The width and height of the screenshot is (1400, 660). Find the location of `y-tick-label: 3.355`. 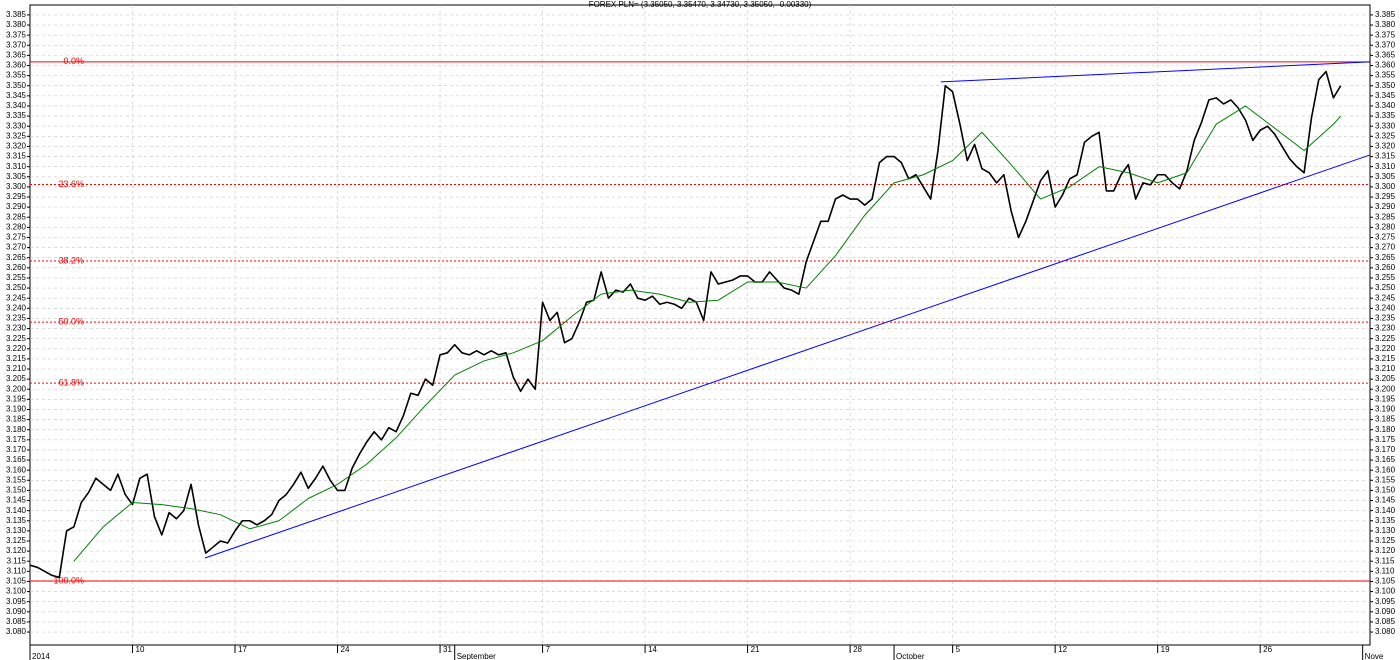

y-tick-label: 3.355 is located at coordinates (16, 75).